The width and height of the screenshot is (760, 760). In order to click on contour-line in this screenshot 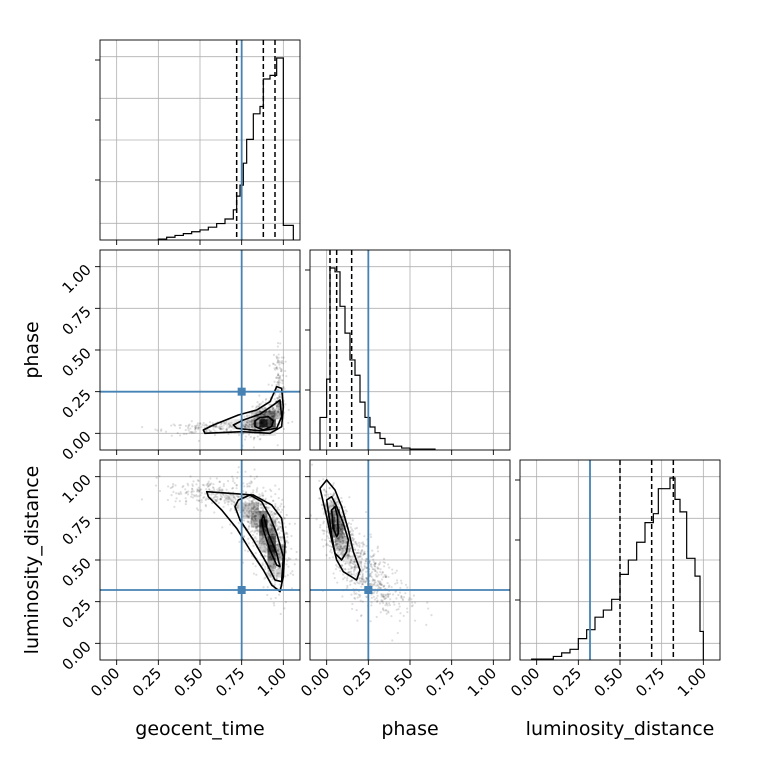, I will do `click(264, 423)`.